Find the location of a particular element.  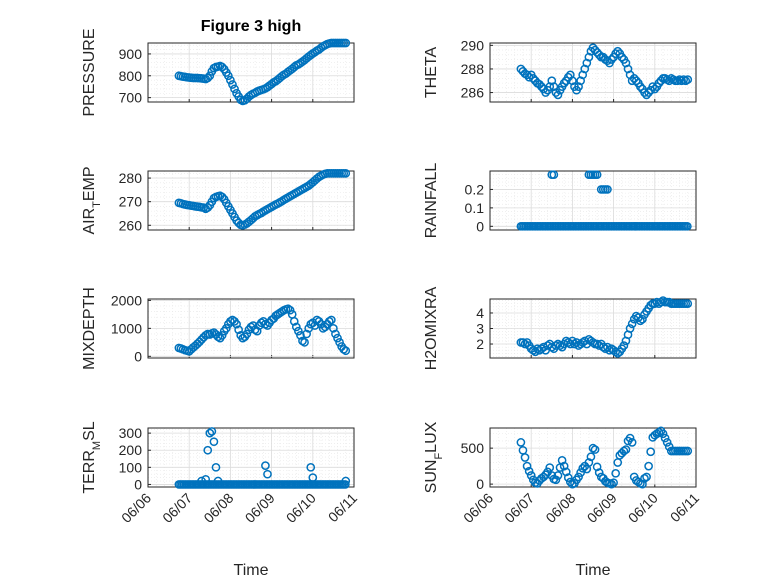

subplot-h2omixra: 234 H2OMIXRA is located at coordinates (560, 328).